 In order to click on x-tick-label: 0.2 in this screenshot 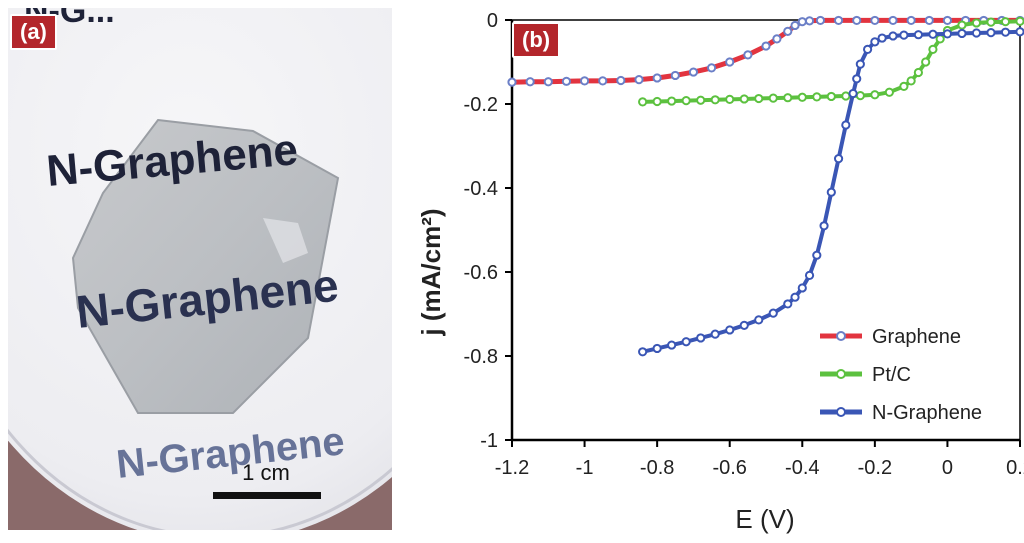, I will do `click(1015, 468)`.